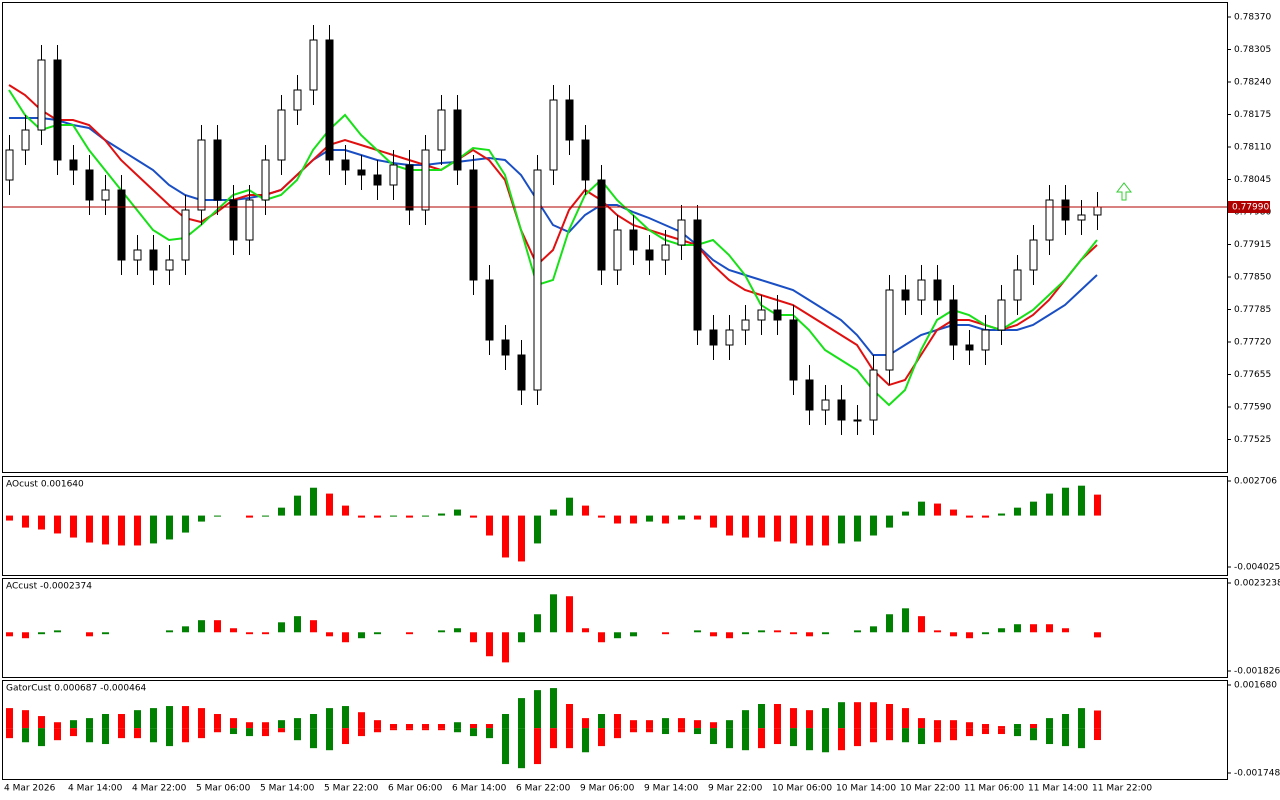 The width and height of the screenshot is (1280, 800). What do you see at coordinates (615, 526) in the screenshot?
I see `ao-frame` at bounding box center [615, 526].